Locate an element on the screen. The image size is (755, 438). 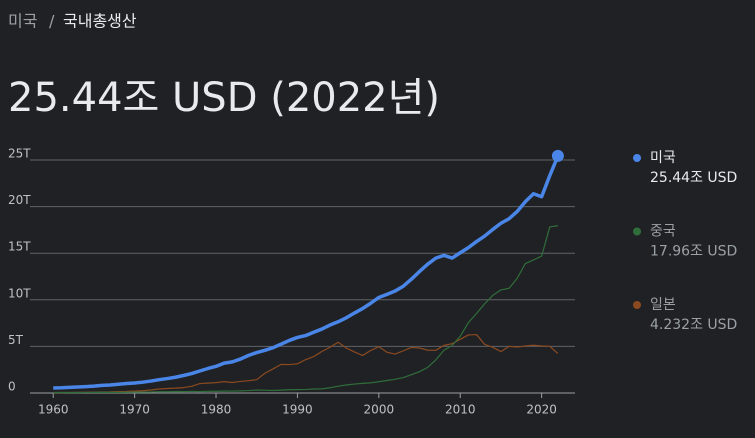
endpoint-dot is located at coordinates (557, 155).